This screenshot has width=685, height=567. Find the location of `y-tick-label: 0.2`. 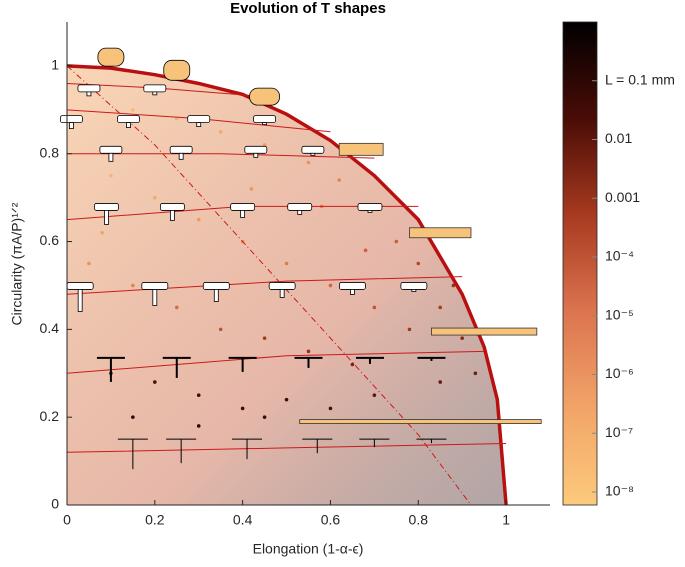

y-tick-label: 0.2 is located at coordinates (50, 416).